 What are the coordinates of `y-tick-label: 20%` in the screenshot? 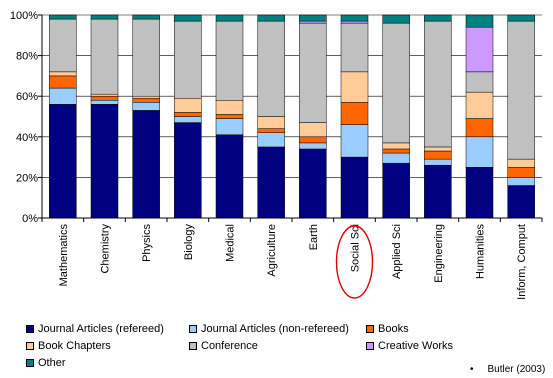 It's located at (27, 178).